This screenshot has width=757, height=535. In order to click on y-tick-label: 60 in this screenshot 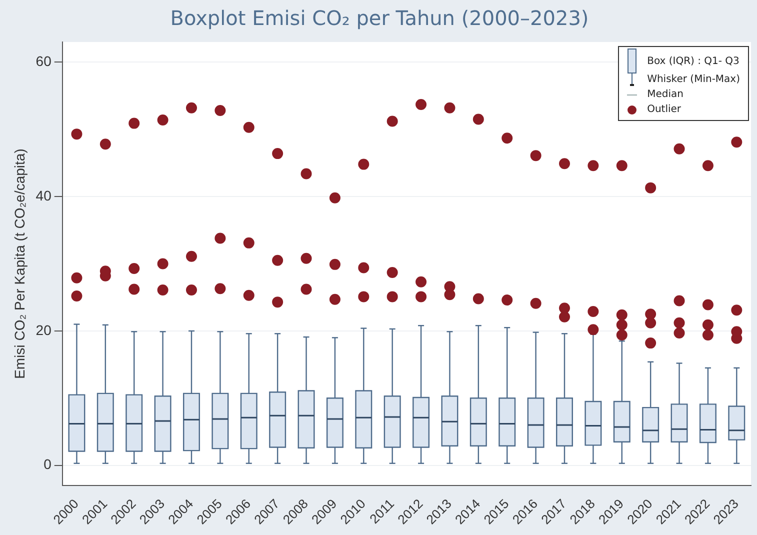, I will do `click(44, 61)`.